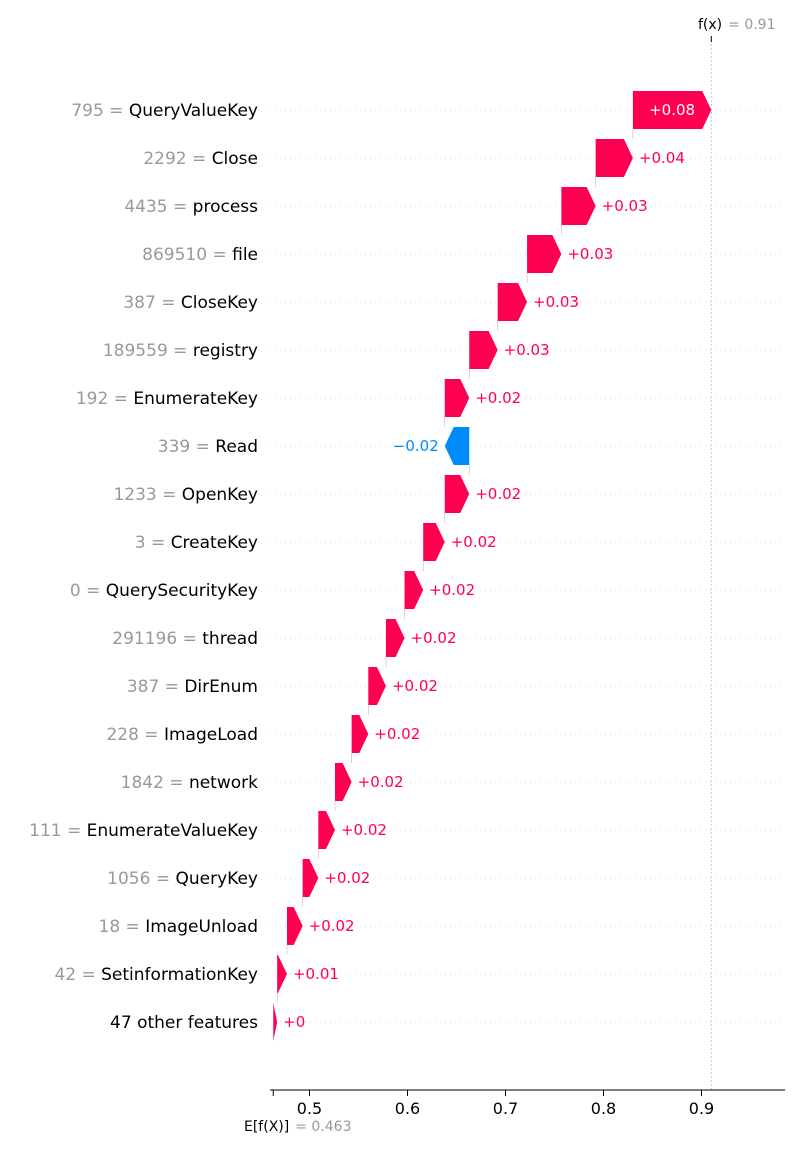 The image size is (800, 1150). Describe the element at coordinates (201, 927) in the screenshot. I see `feature-name: ImageUnload` at that location.